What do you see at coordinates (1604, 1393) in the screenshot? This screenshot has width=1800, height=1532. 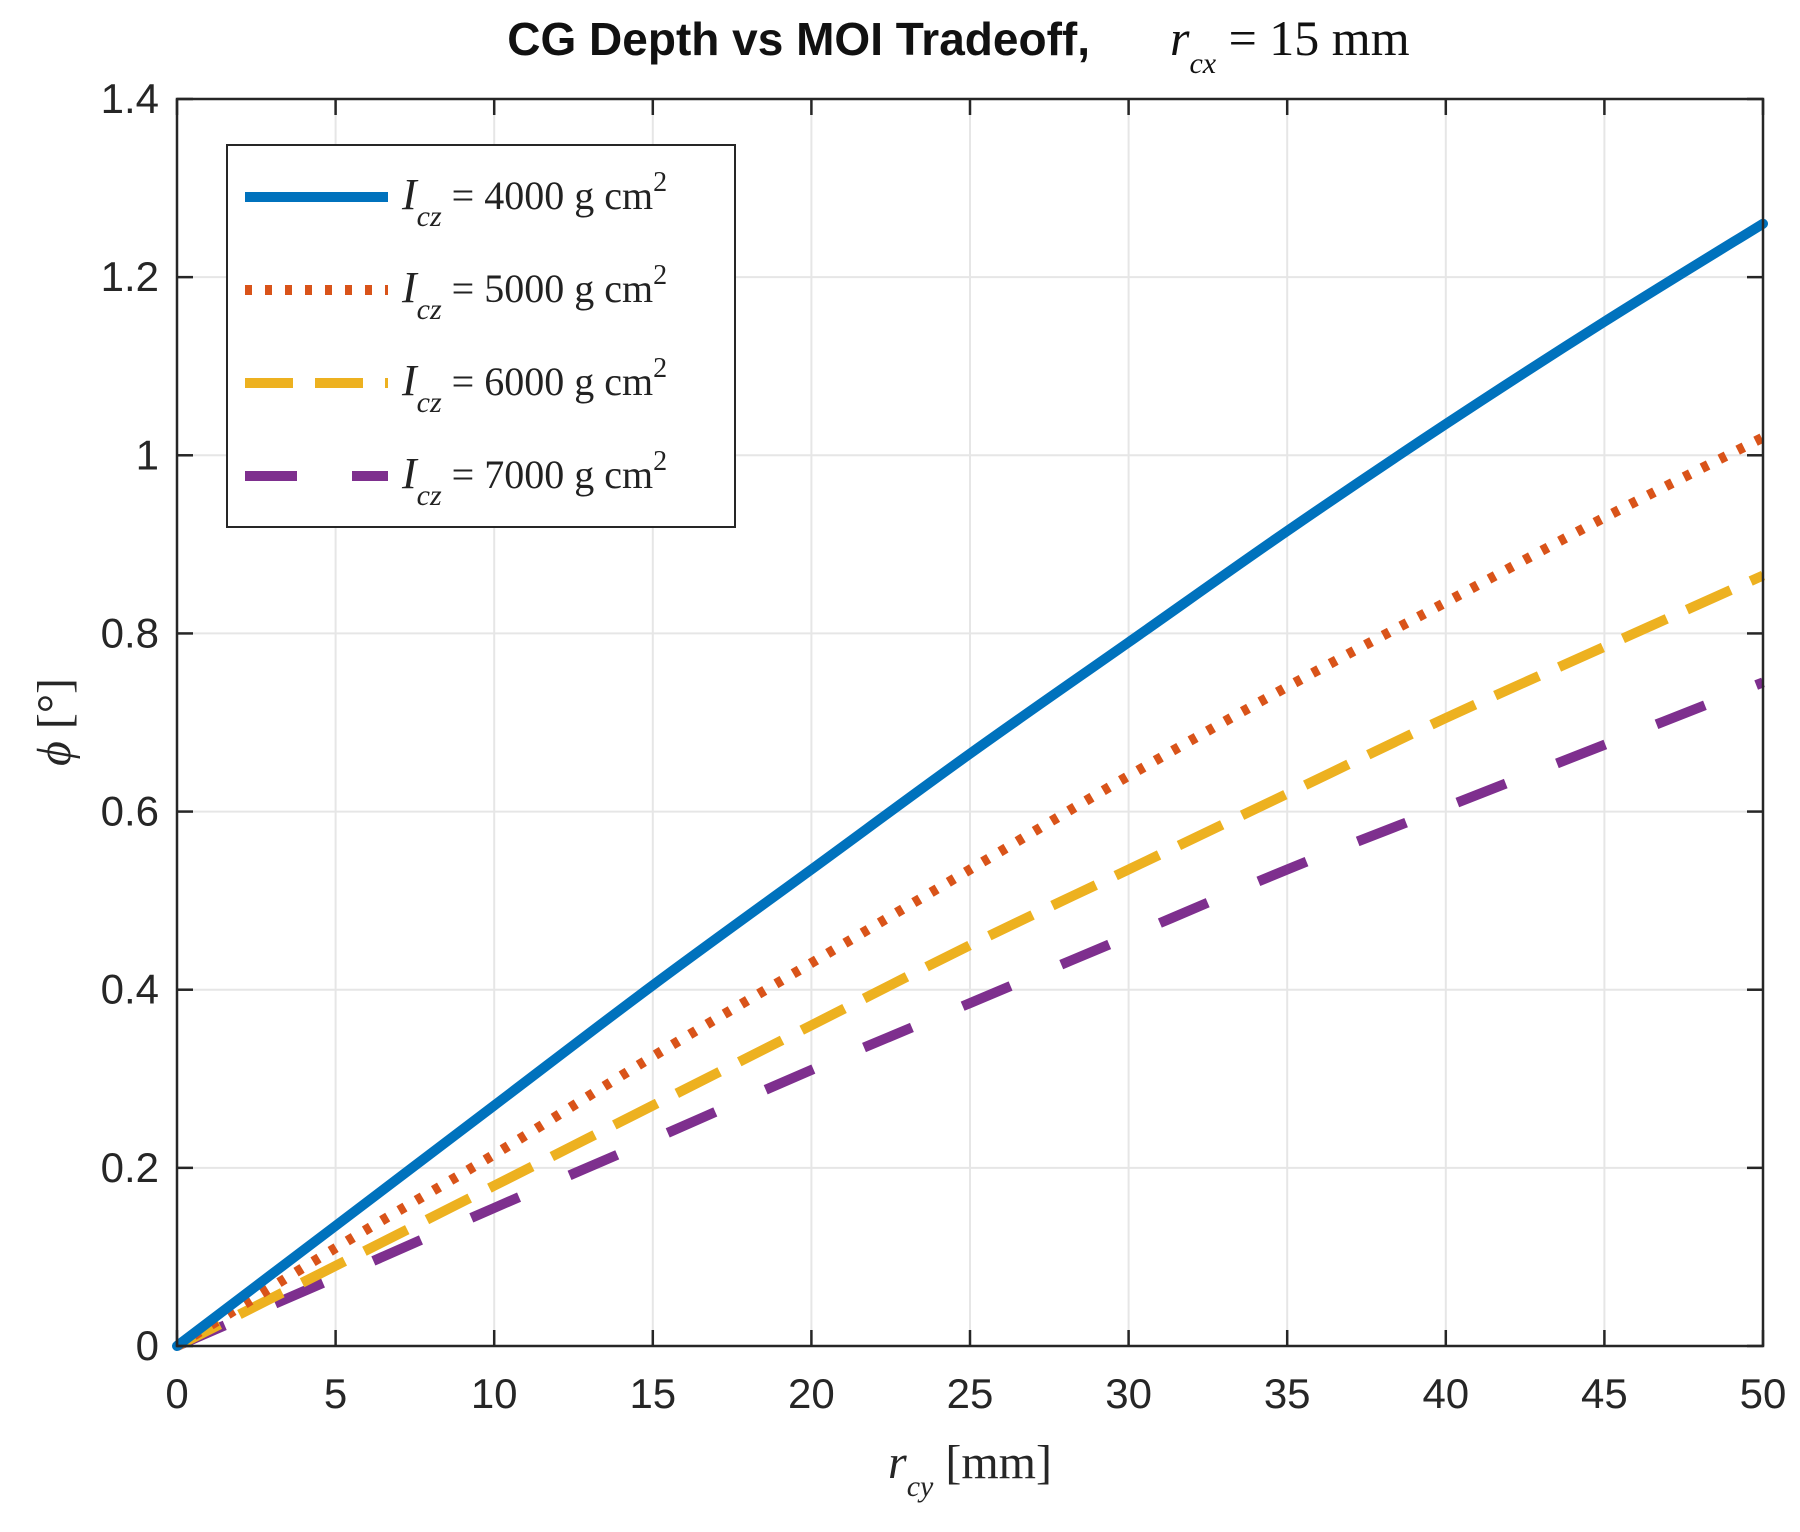 I see `x-tick-label: 45` at bounding box center [1604, 1393].